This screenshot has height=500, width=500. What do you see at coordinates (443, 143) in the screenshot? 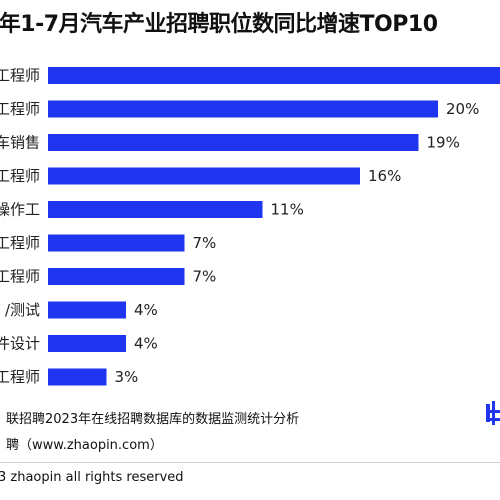
I see `value-label: 19%` at bounding box center [443, 143].